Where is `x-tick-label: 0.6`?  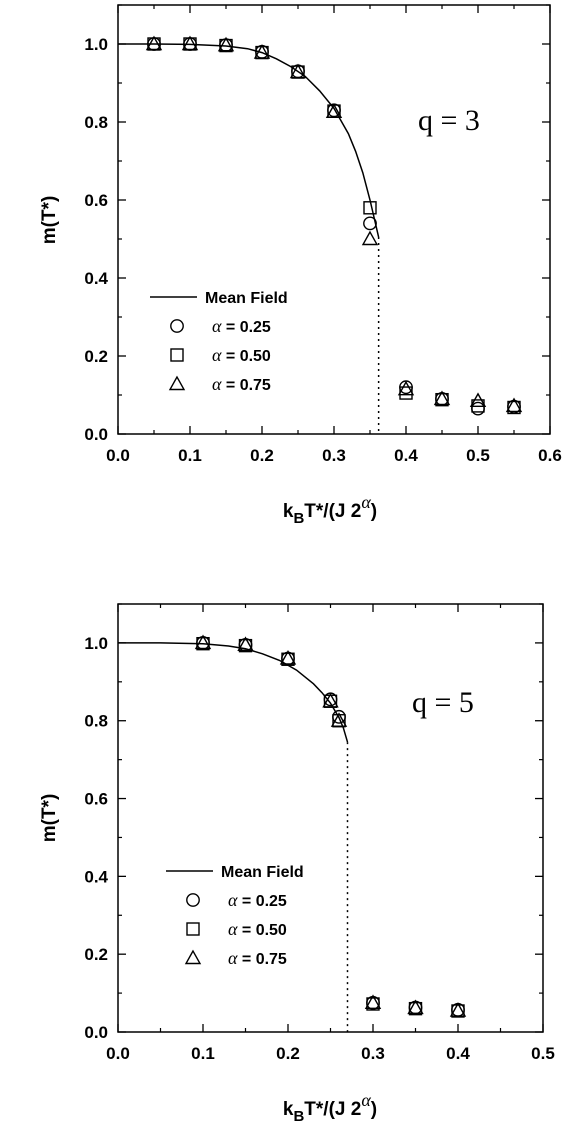
x-tick-label: 0.6 is located at coordinates (550, 455).